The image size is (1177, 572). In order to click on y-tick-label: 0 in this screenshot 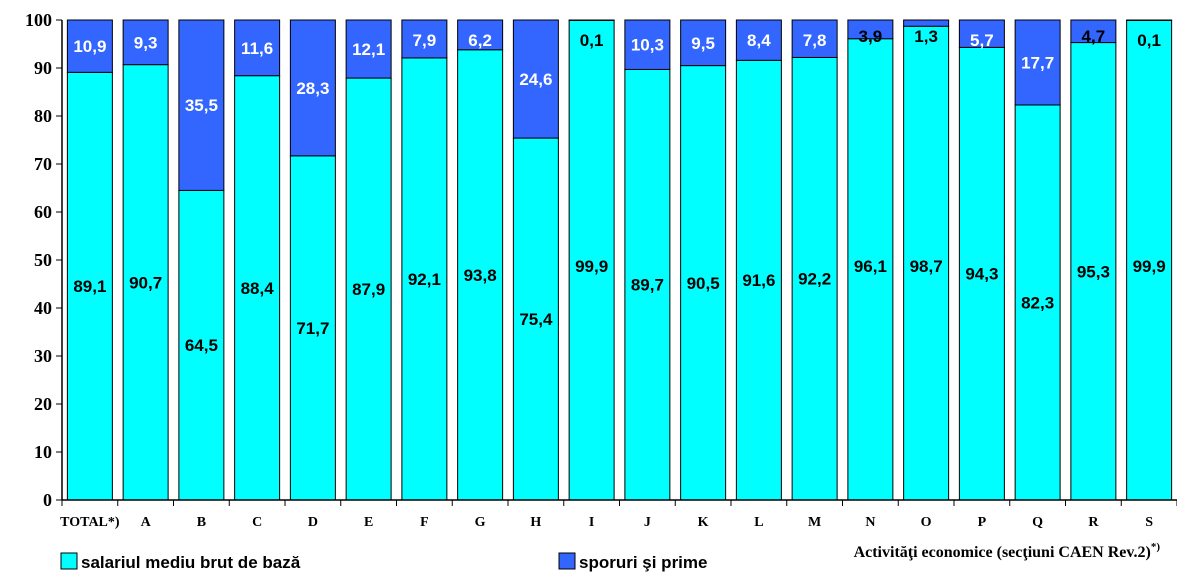, I will do `click(47, 500)`.